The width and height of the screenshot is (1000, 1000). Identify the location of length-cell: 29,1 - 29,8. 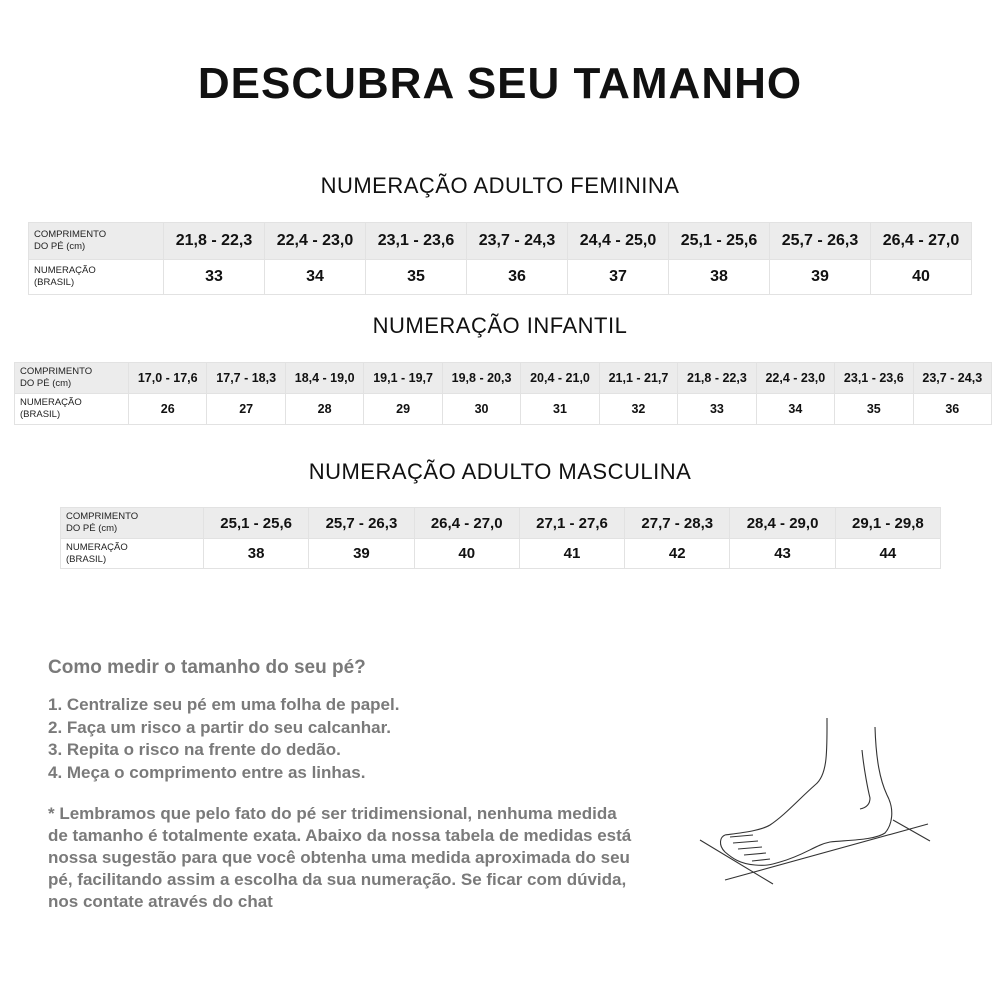
(888, 523).